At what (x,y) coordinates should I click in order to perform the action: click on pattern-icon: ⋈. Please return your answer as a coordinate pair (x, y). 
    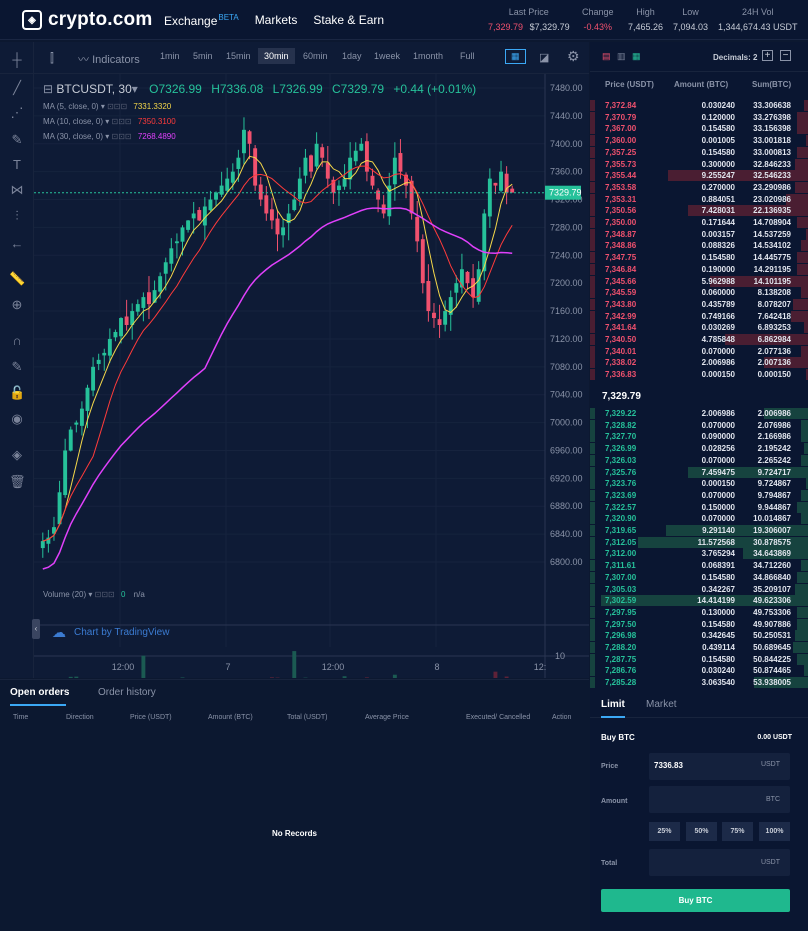
    Looking at the image, I should click on (17, 189).